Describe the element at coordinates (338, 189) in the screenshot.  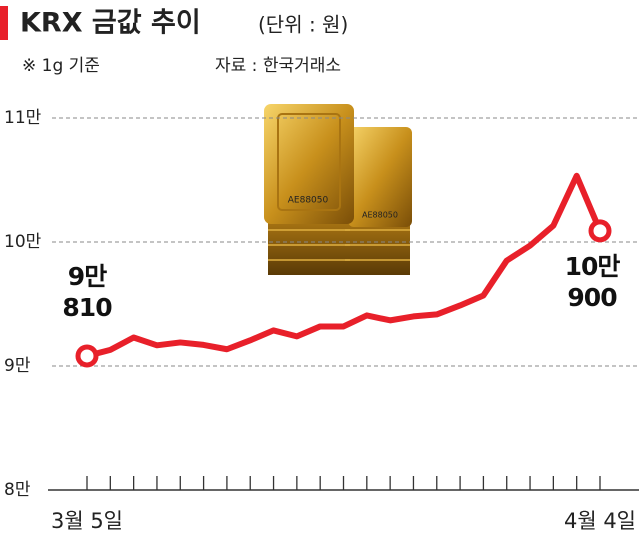
I see `gold-bars-illustration: AE88050 AE88050` at that location.